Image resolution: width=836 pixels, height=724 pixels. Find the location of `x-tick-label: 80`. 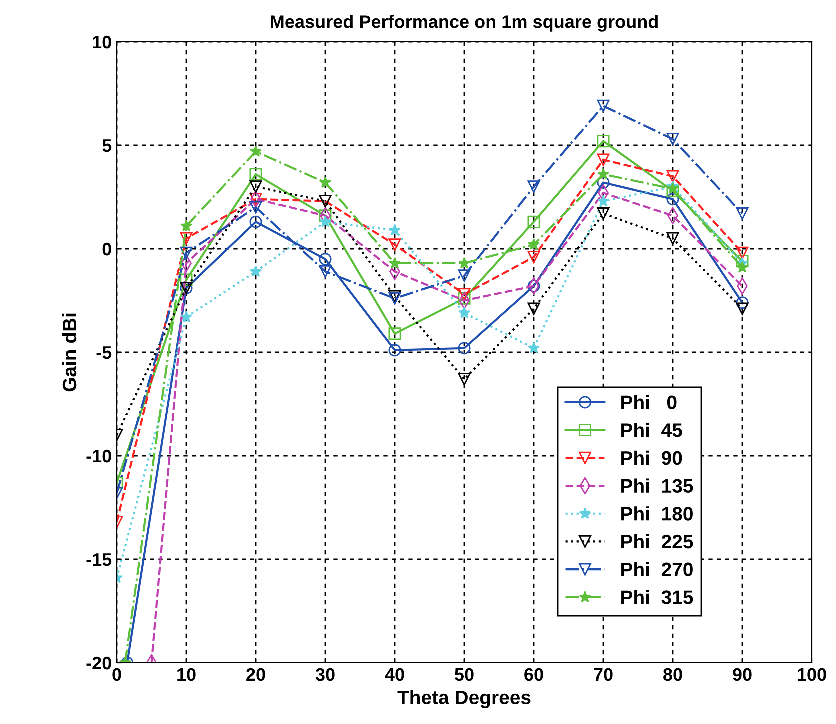

x-tick-label: 80 is located at coordinates (673, 675).